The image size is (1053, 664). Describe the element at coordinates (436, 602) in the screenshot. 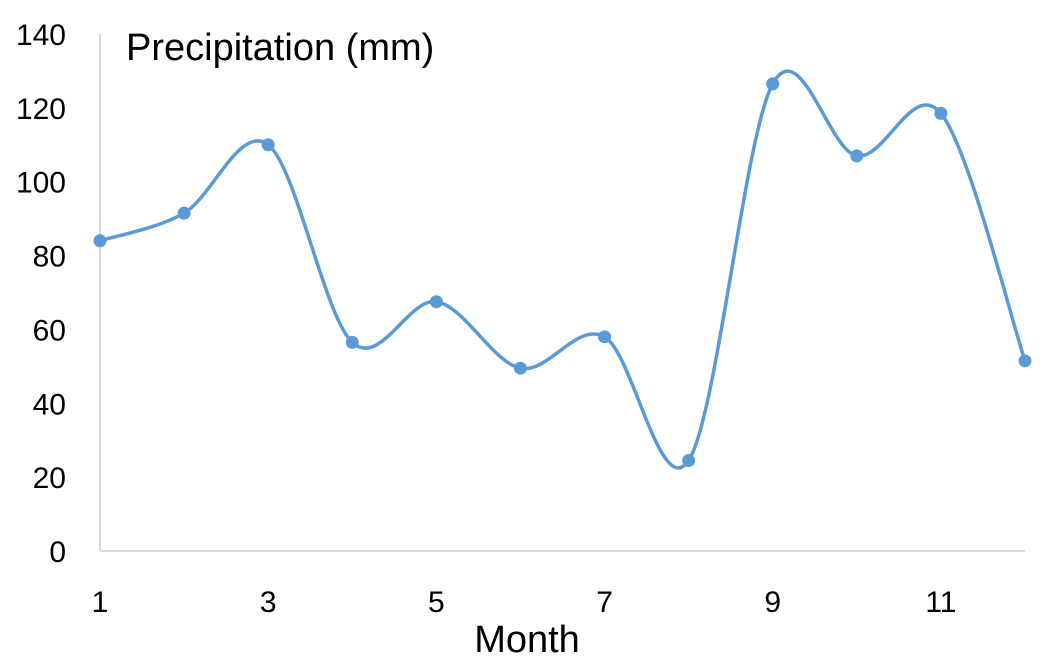

I see `x-tick-label: 5` at that location.